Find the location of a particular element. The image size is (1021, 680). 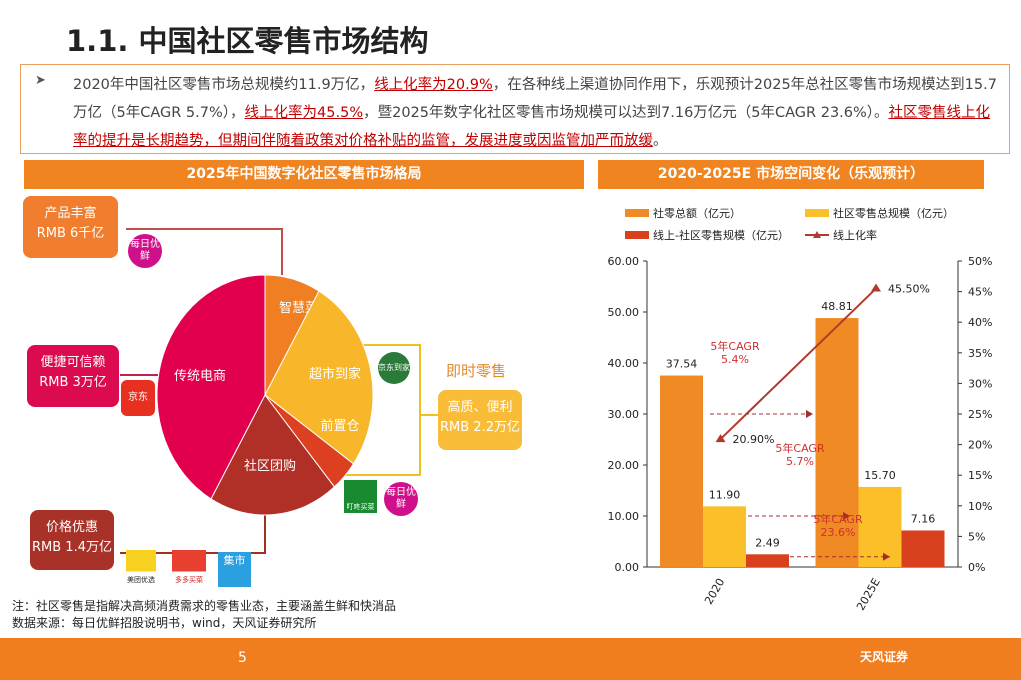

y2-tick-label: 35% is located at coordinates (980, 353).